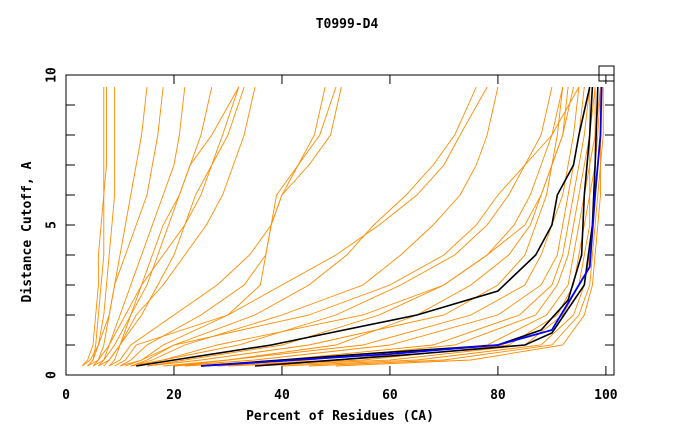 The image size is (680, 440). What do you see at coordinates (27, 231) in the screenshot?
I see `y-axis-label: Distance Cutoff, A` at bounding box center [27, 231].